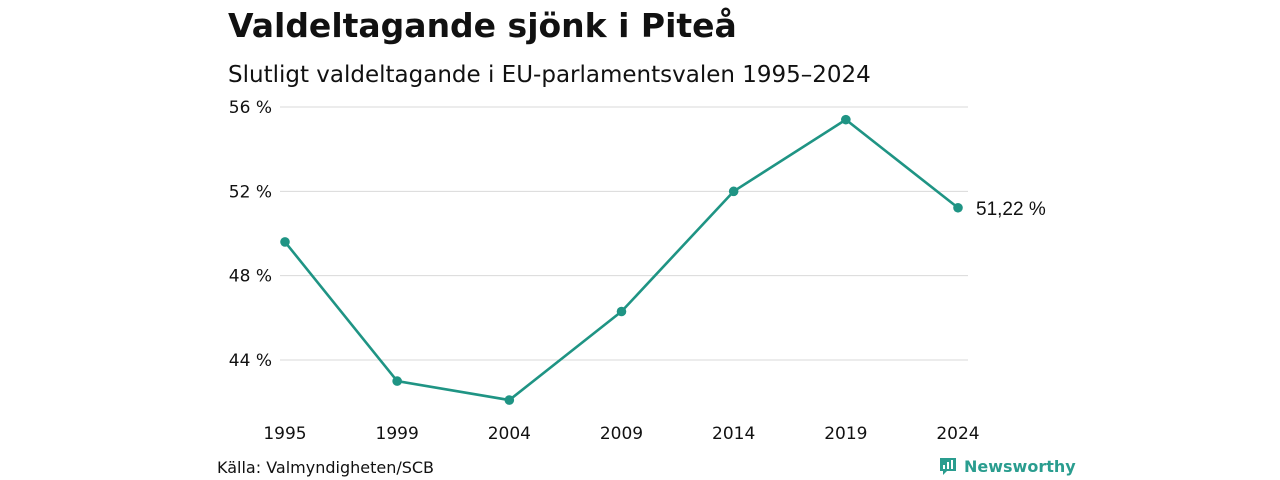 This screenshot has height=480, width=1280. I want to click on x-tick-label: 2019, so click(845, 434).